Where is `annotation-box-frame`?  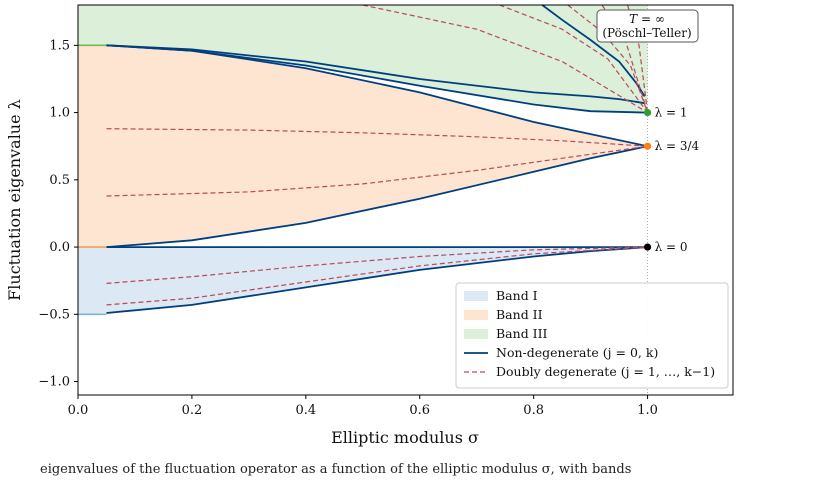 annotation-box-frame is located at coordinates (647, 26).